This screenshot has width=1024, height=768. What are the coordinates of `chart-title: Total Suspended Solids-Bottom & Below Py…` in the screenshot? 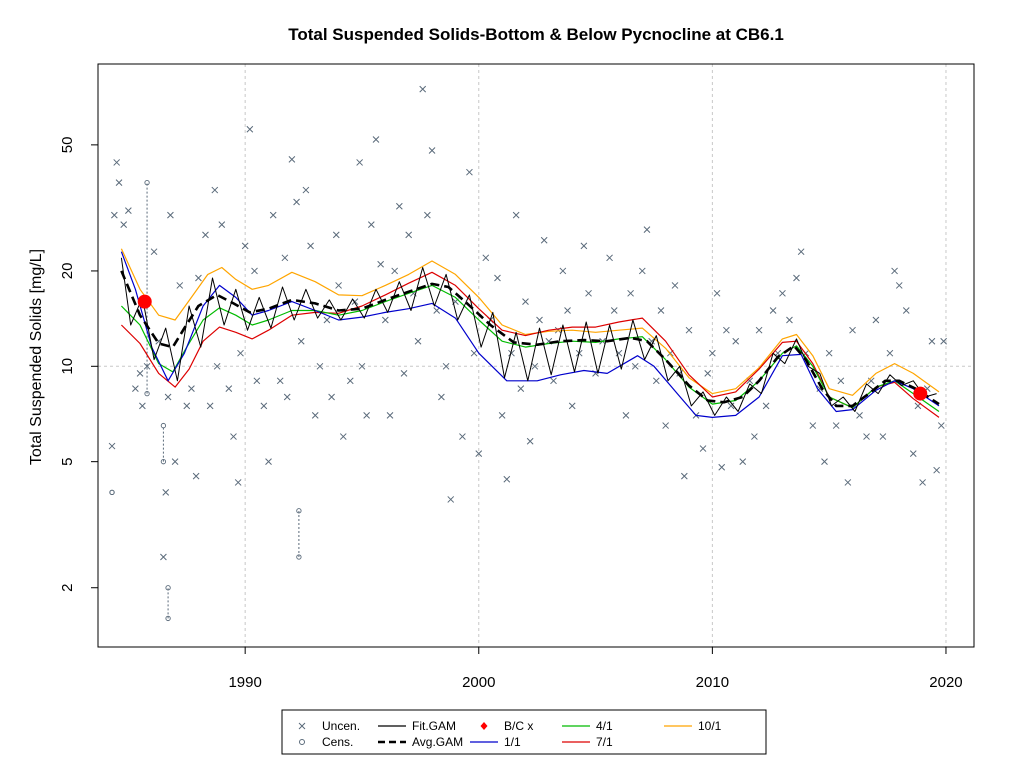 It's located at (536, 34).